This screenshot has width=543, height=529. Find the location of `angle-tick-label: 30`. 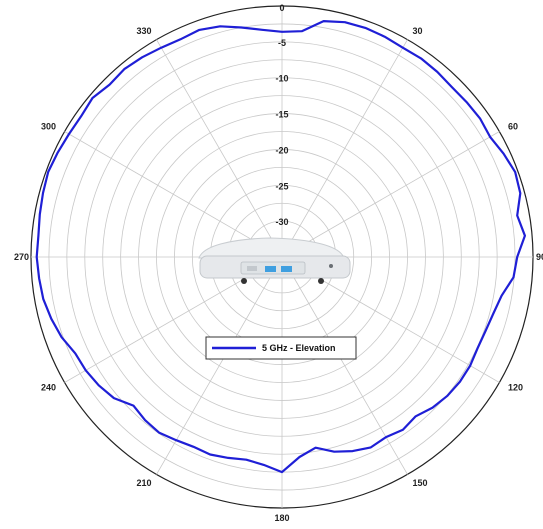

angle-tick-label: 30 is located at coordinates (418, 31).